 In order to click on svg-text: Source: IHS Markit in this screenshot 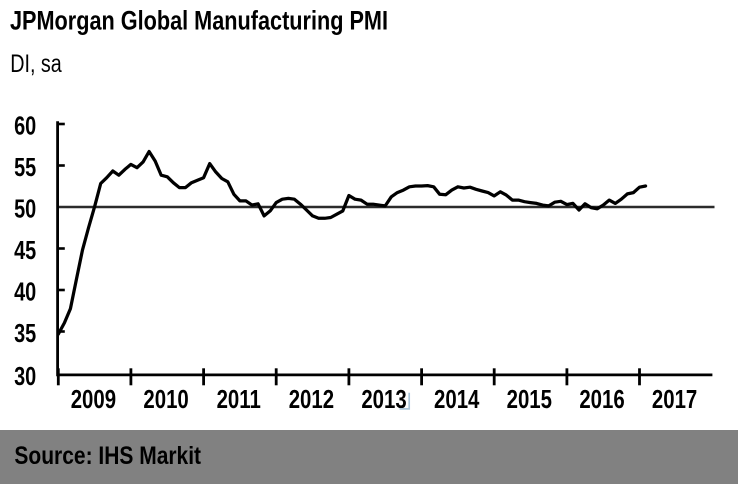, I will do `click(107, 455)`.